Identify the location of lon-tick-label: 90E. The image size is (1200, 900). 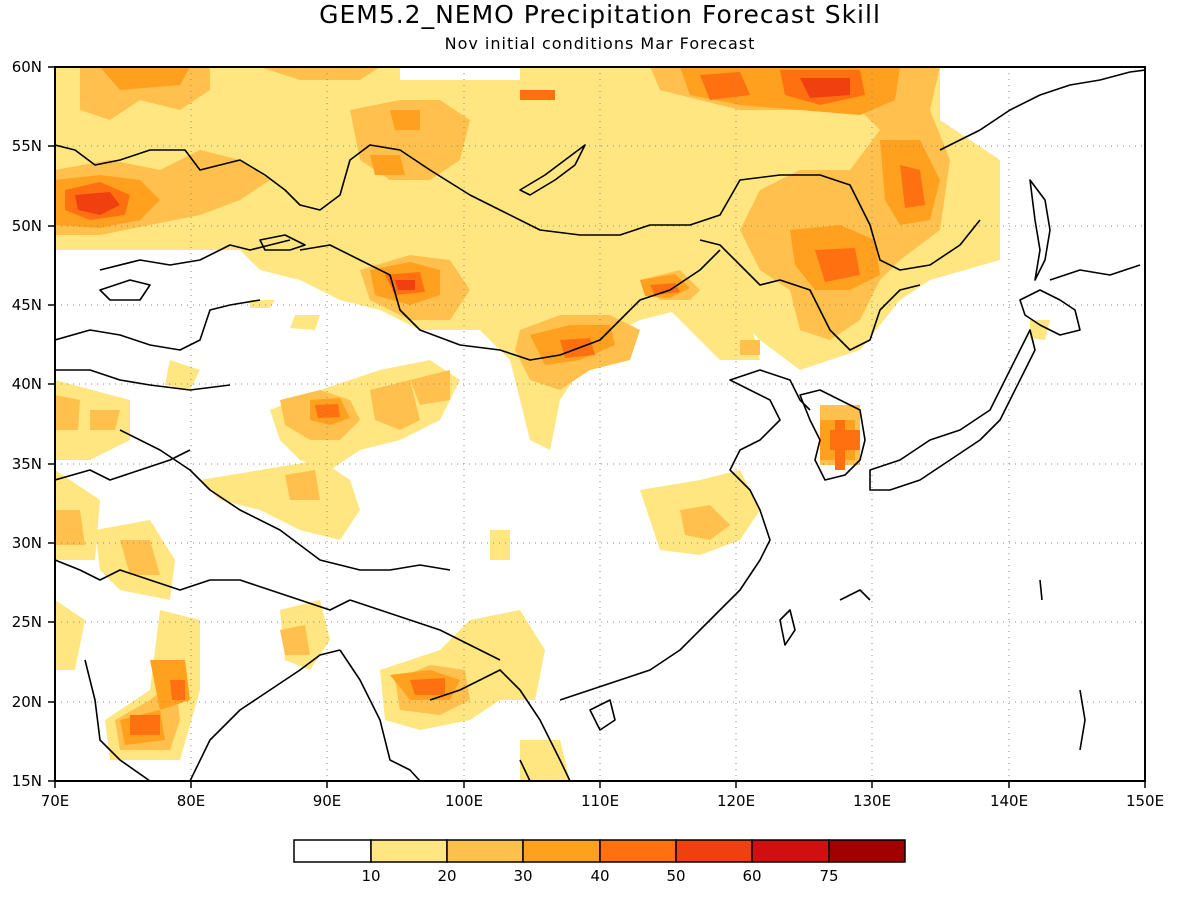
(327, 801).